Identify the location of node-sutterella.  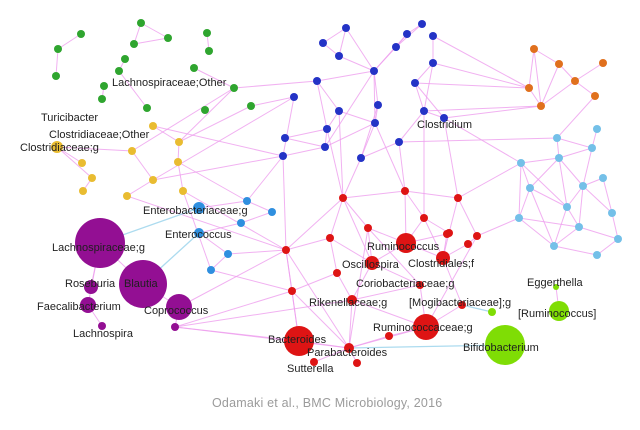
(314, 362).